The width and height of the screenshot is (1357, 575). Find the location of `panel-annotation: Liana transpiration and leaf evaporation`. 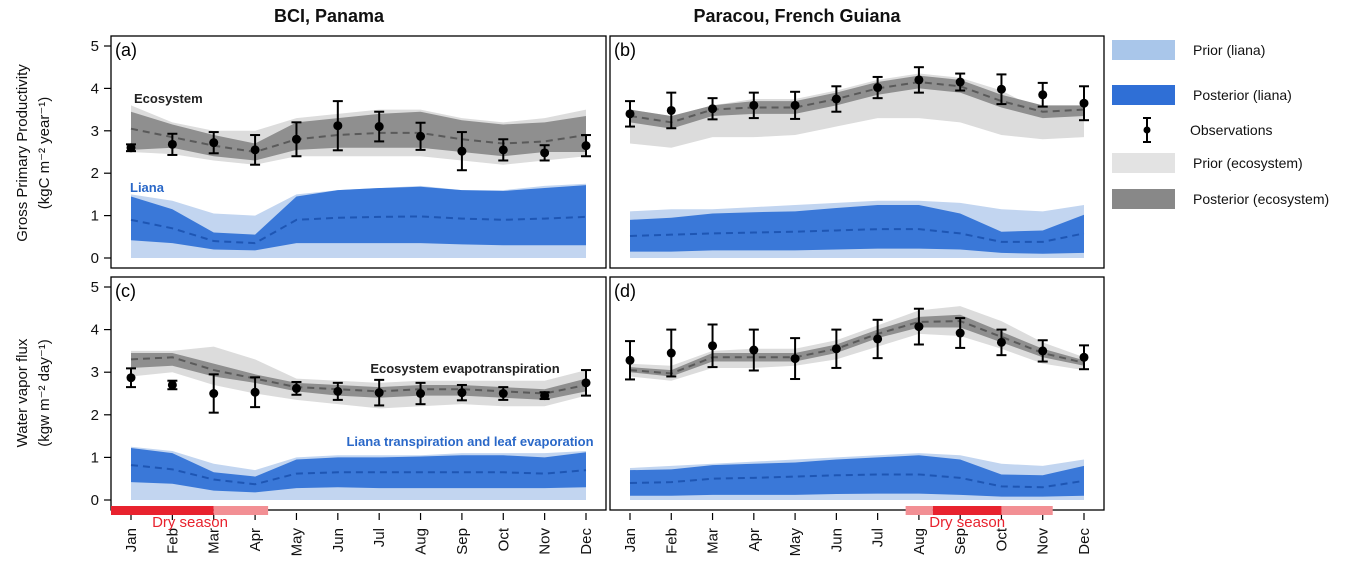

panel-annotation: Liana transpiration and leaf evaporation is located at coordinates (469, 441).